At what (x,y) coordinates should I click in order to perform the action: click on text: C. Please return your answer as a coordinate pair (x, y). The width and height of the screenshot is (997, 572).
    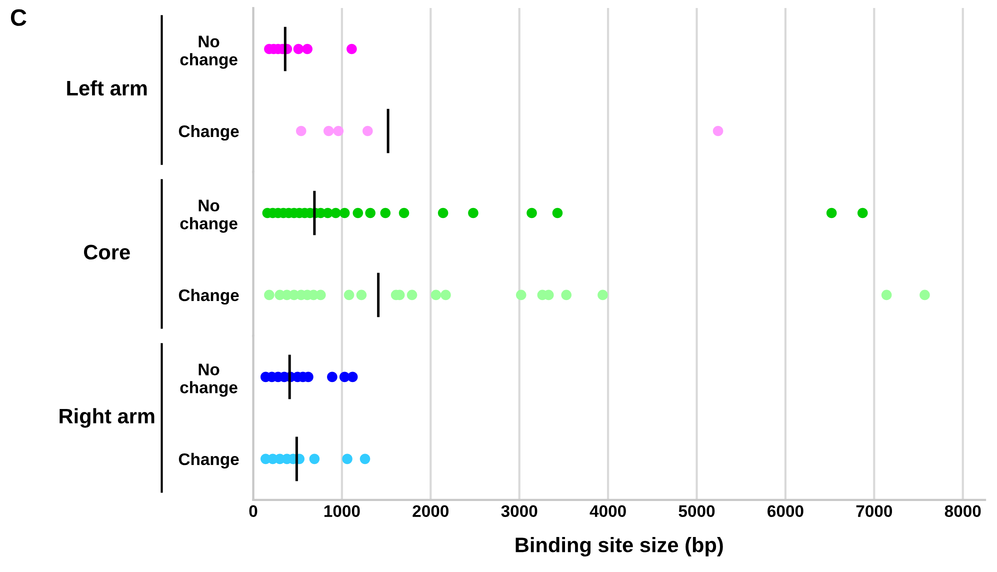
    Looking at the image, I should click on (18, 17).